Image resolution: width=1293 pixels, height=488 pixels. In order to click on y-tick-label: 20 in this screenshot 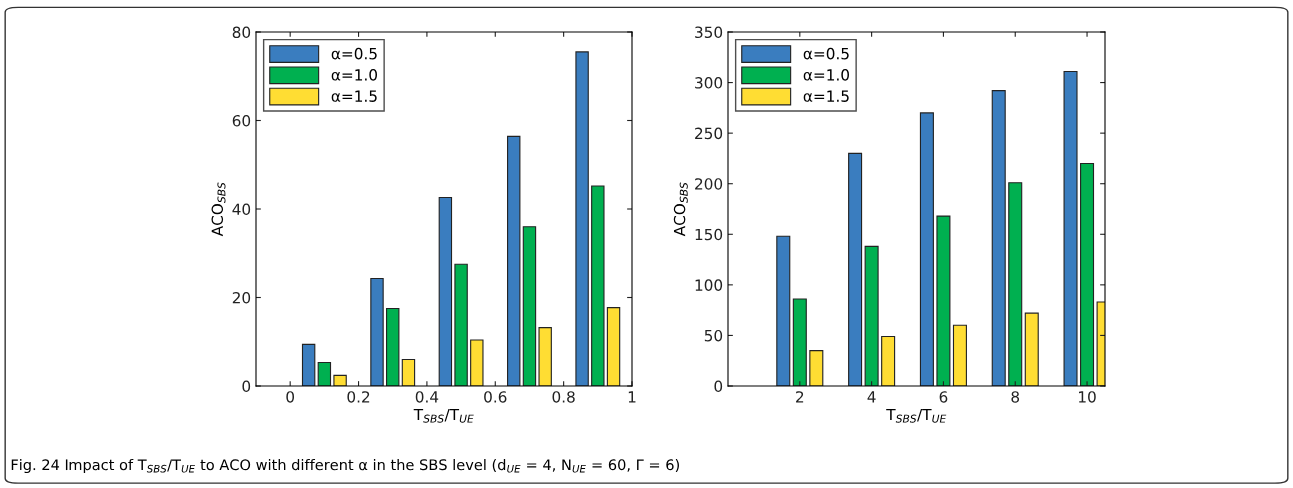, I will do `click(241, 297)`.